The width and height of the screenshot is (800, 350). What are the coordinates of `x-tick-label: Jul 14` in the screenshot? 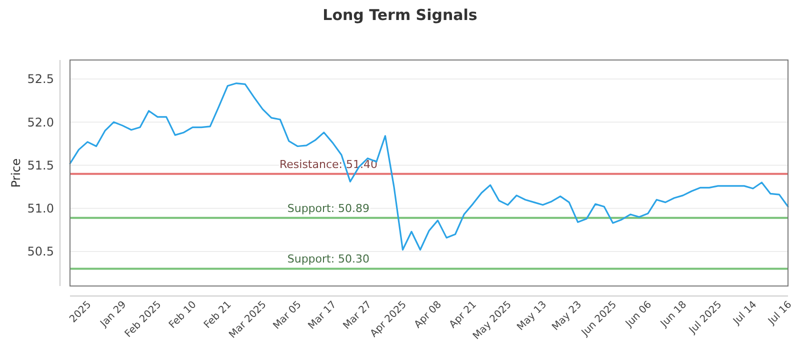 It's located at (745, 313).